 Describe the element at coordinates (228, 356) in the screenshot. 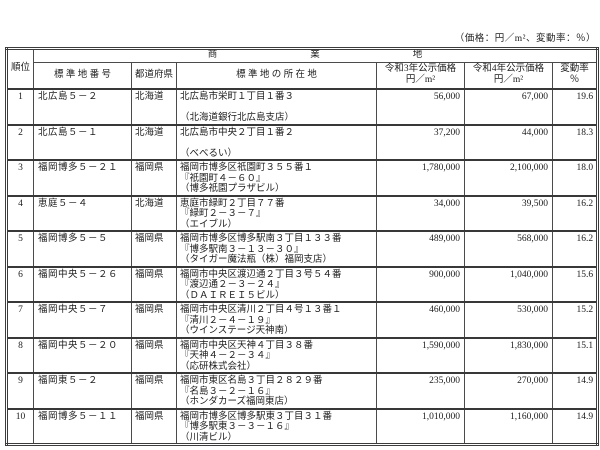

I see `address-line: 『天神４－２－３４』` at that location.